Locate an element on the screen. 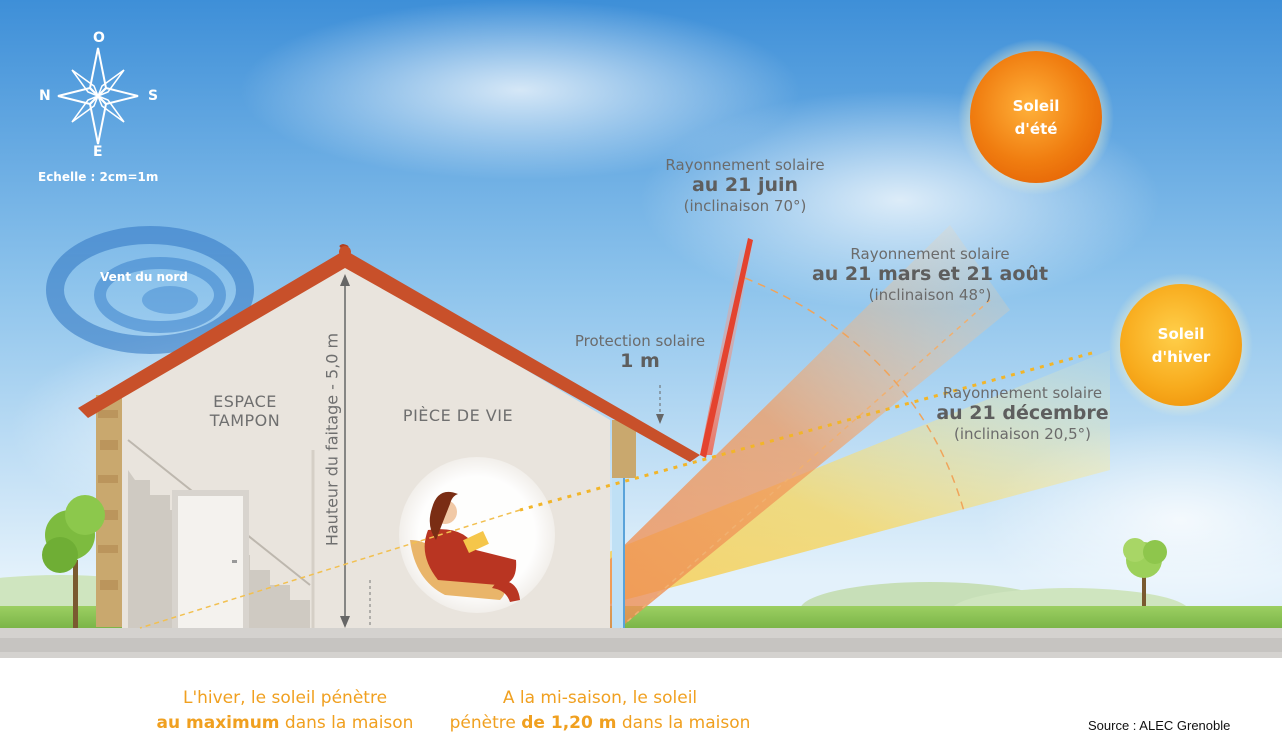  winter-sun-icon is located at coordinates (1181, 345).